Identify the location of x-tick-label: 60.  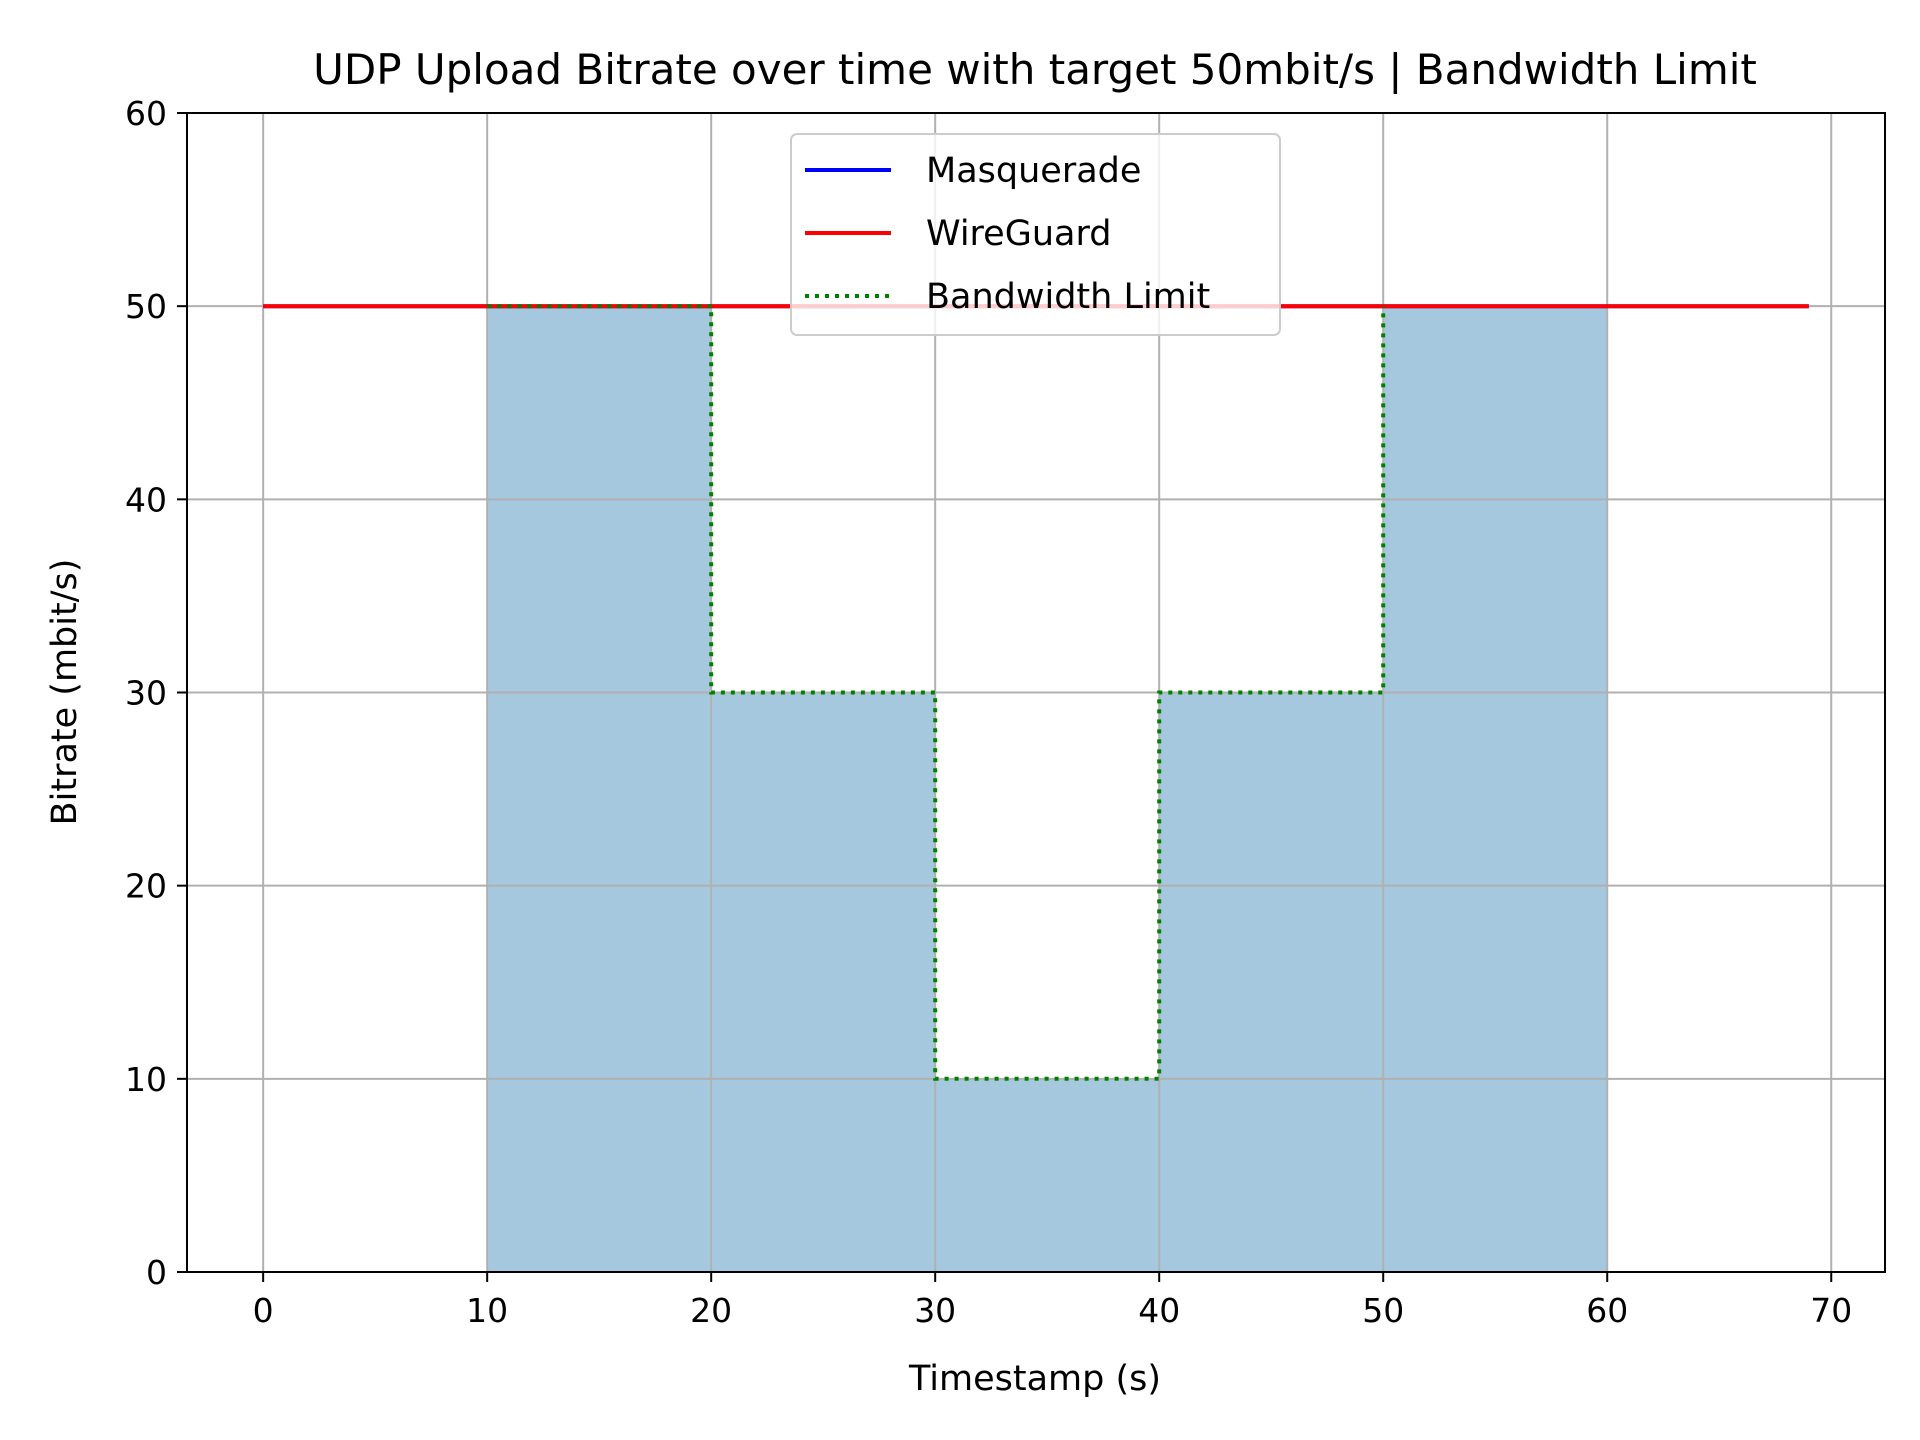
(1607, 1310).